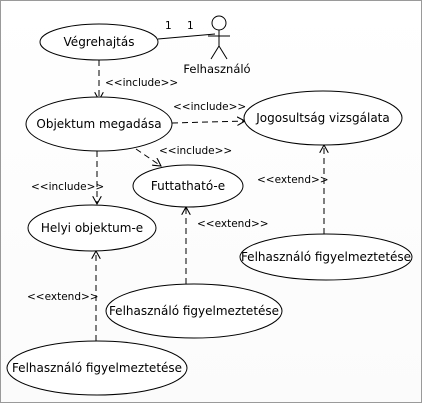 The height and width of the screenshot is (403, 422). What do you see at coordinates (186, 36) in the screenshot?
I see `association-line` at bounding box center [186, 36].